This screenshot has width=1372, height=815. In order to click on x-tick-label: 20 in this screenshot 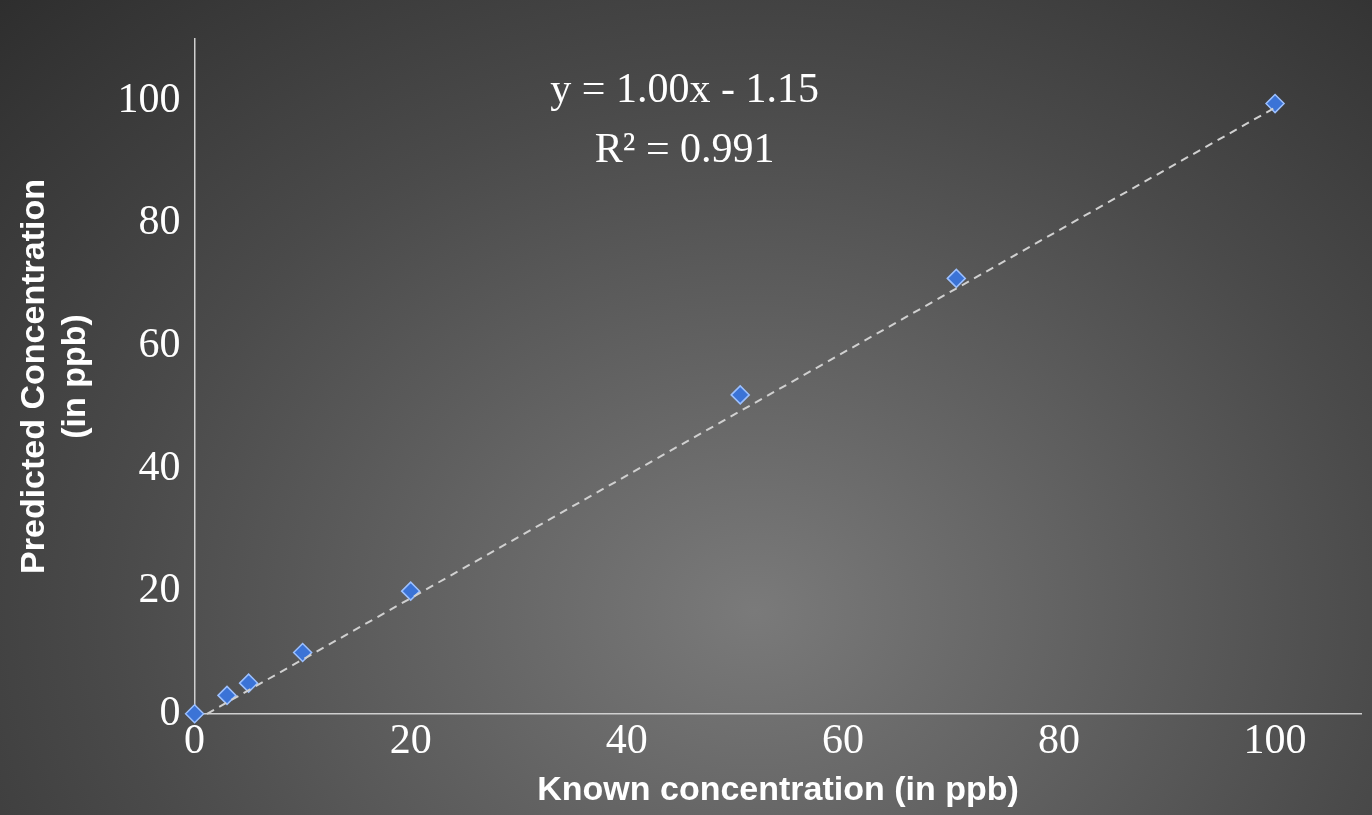, I will do `click(410, 739)`.